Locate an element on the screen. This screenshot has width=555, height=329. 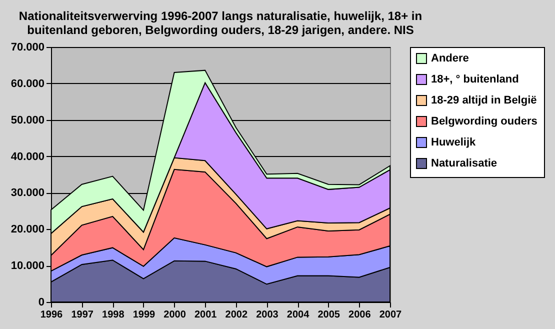
x-tick-label: 2007 is located at coordinates (390, 315).